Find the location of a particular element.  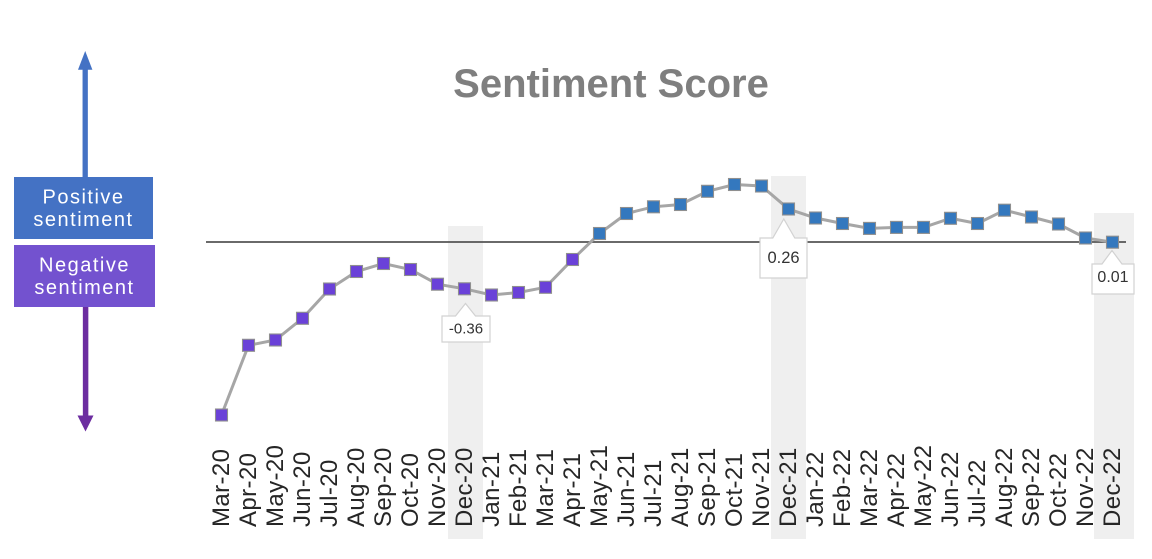

svg-text: Oct-22 is located at coordinates (1058, 490).